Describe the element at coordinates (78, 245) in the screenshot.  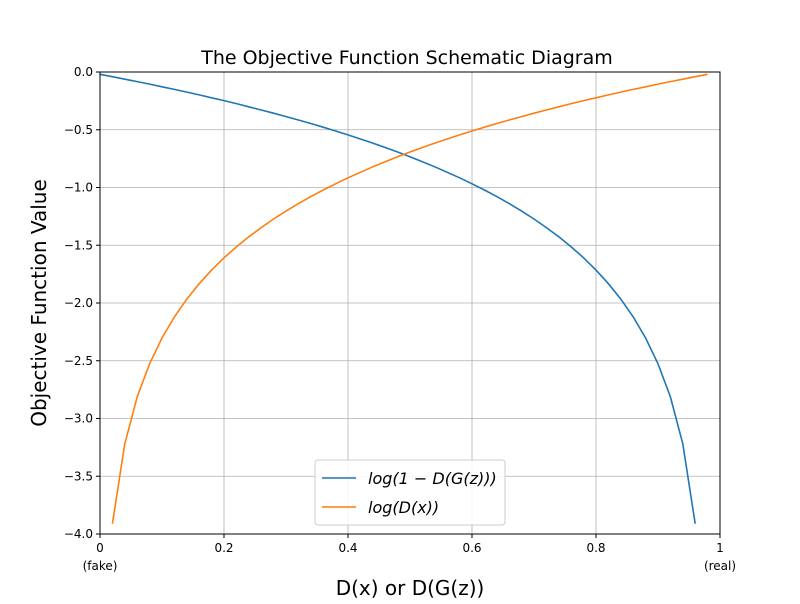
I see `y-tick-label: −1.5` at that location.